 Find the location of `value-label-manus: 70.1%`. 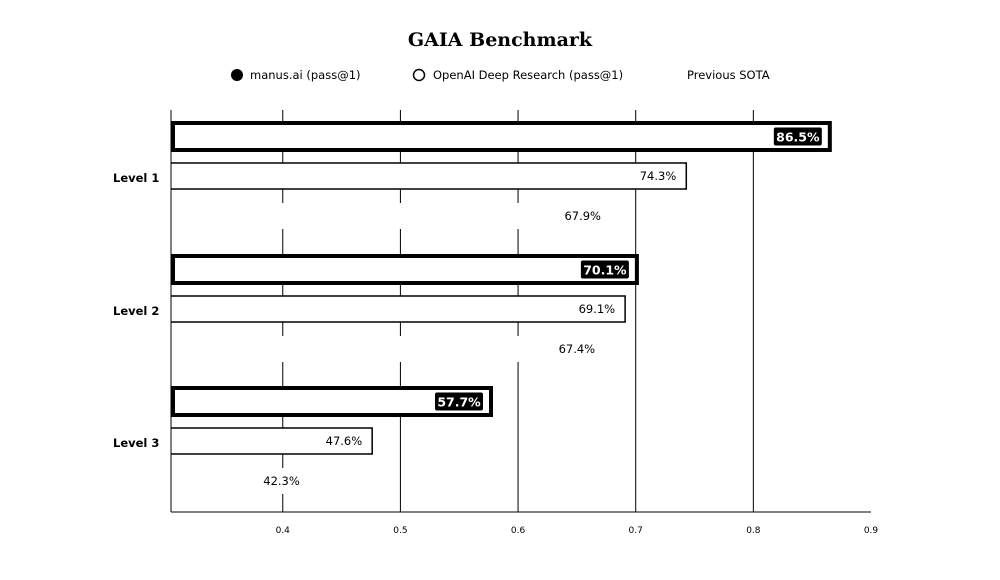

value-label-manus: 70.1% is located at coordinates (605, 270).